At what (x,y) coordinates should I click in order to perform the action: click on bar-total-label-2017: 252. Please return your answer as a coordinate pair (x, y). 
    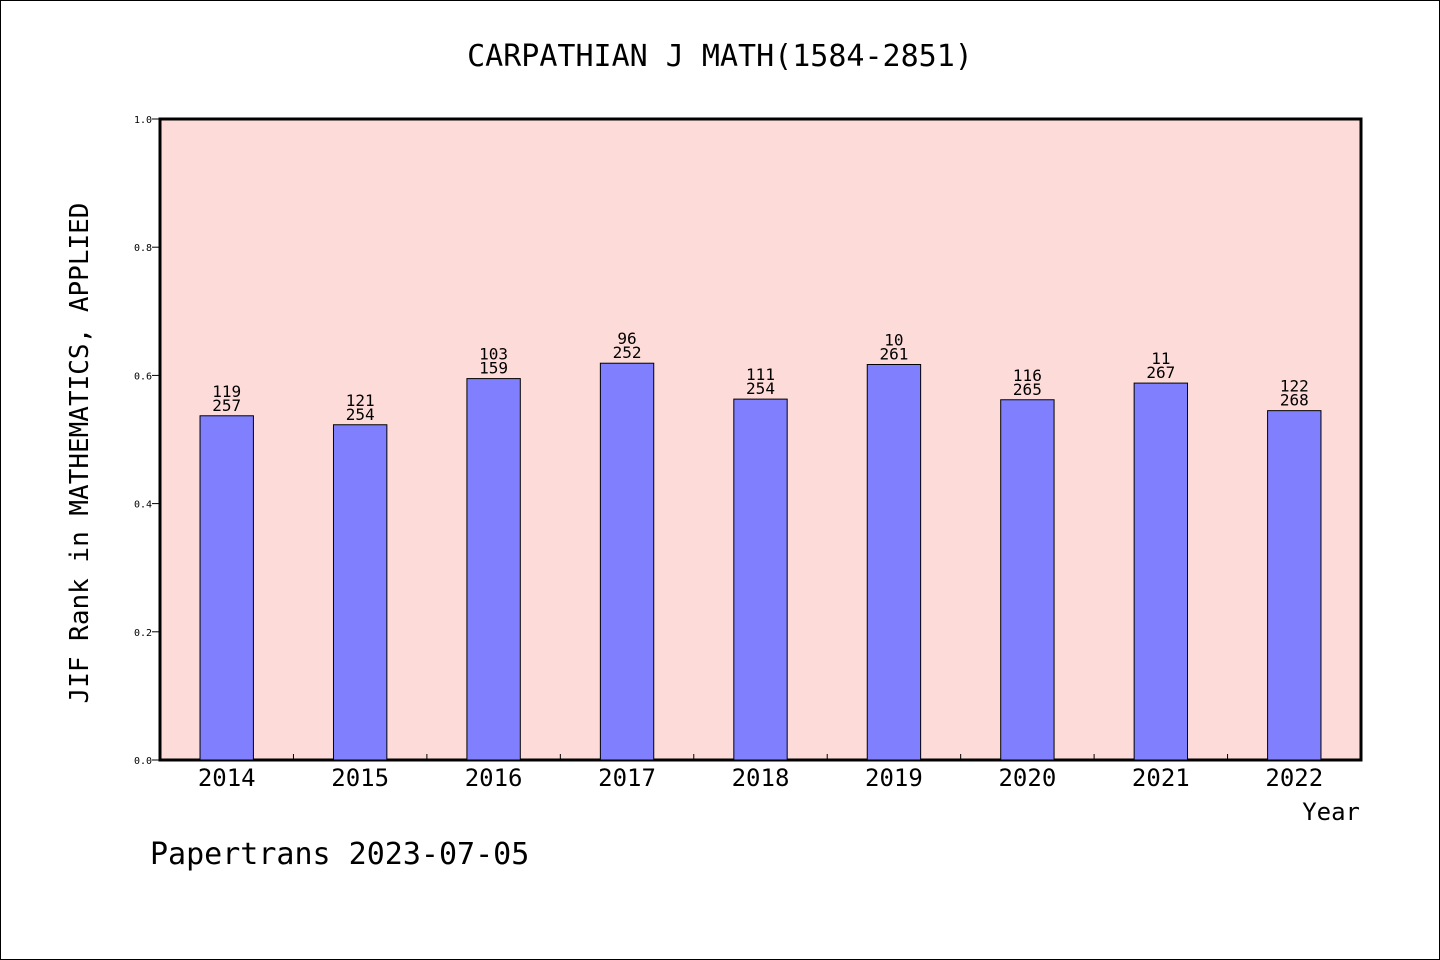
    Looking at the image, I should click on (627, 352).